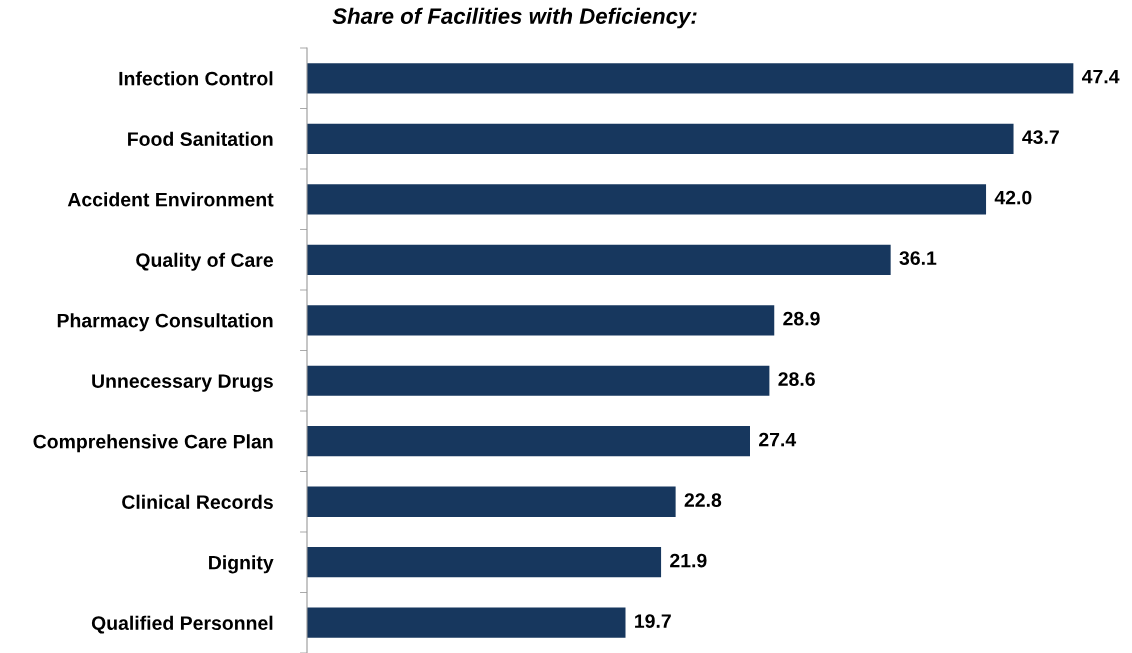  Describe the element at coordinates (778, 439) in the screenshot. I see `data-label: 27.4` at that location.